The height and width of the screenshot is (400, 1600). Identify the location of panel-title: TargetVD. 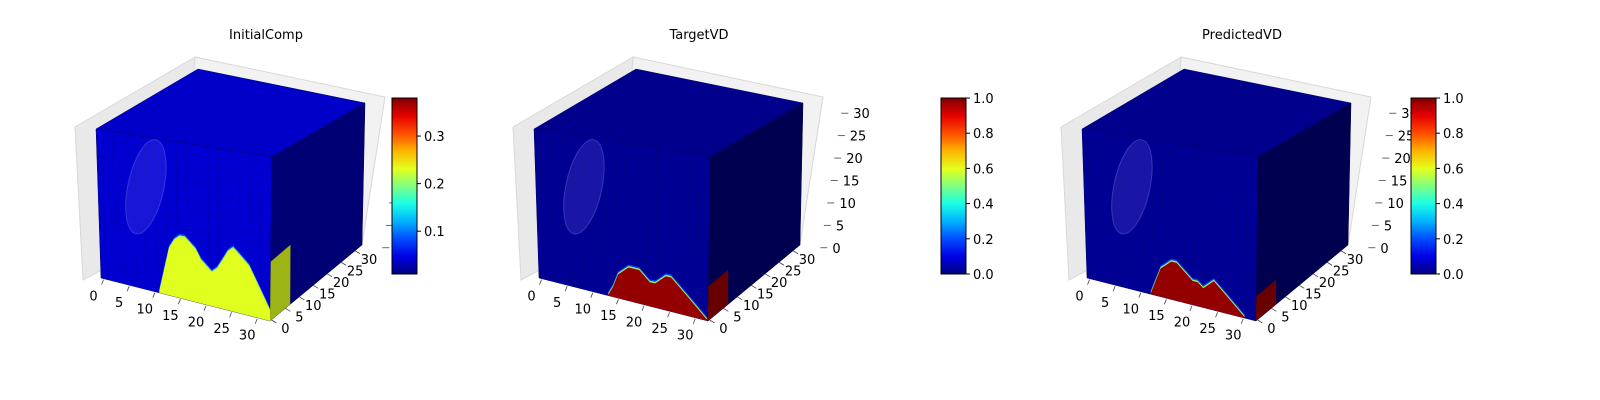
(698, 35).